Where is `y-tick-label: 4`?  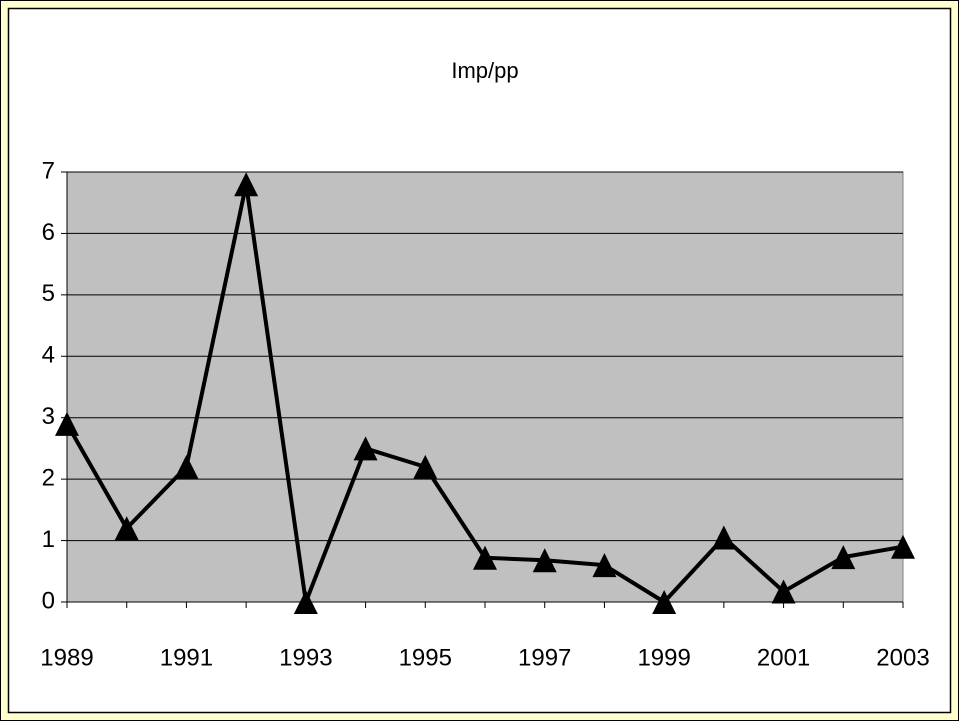 y-tick-label: 4 is located at coordinates (48, 355).